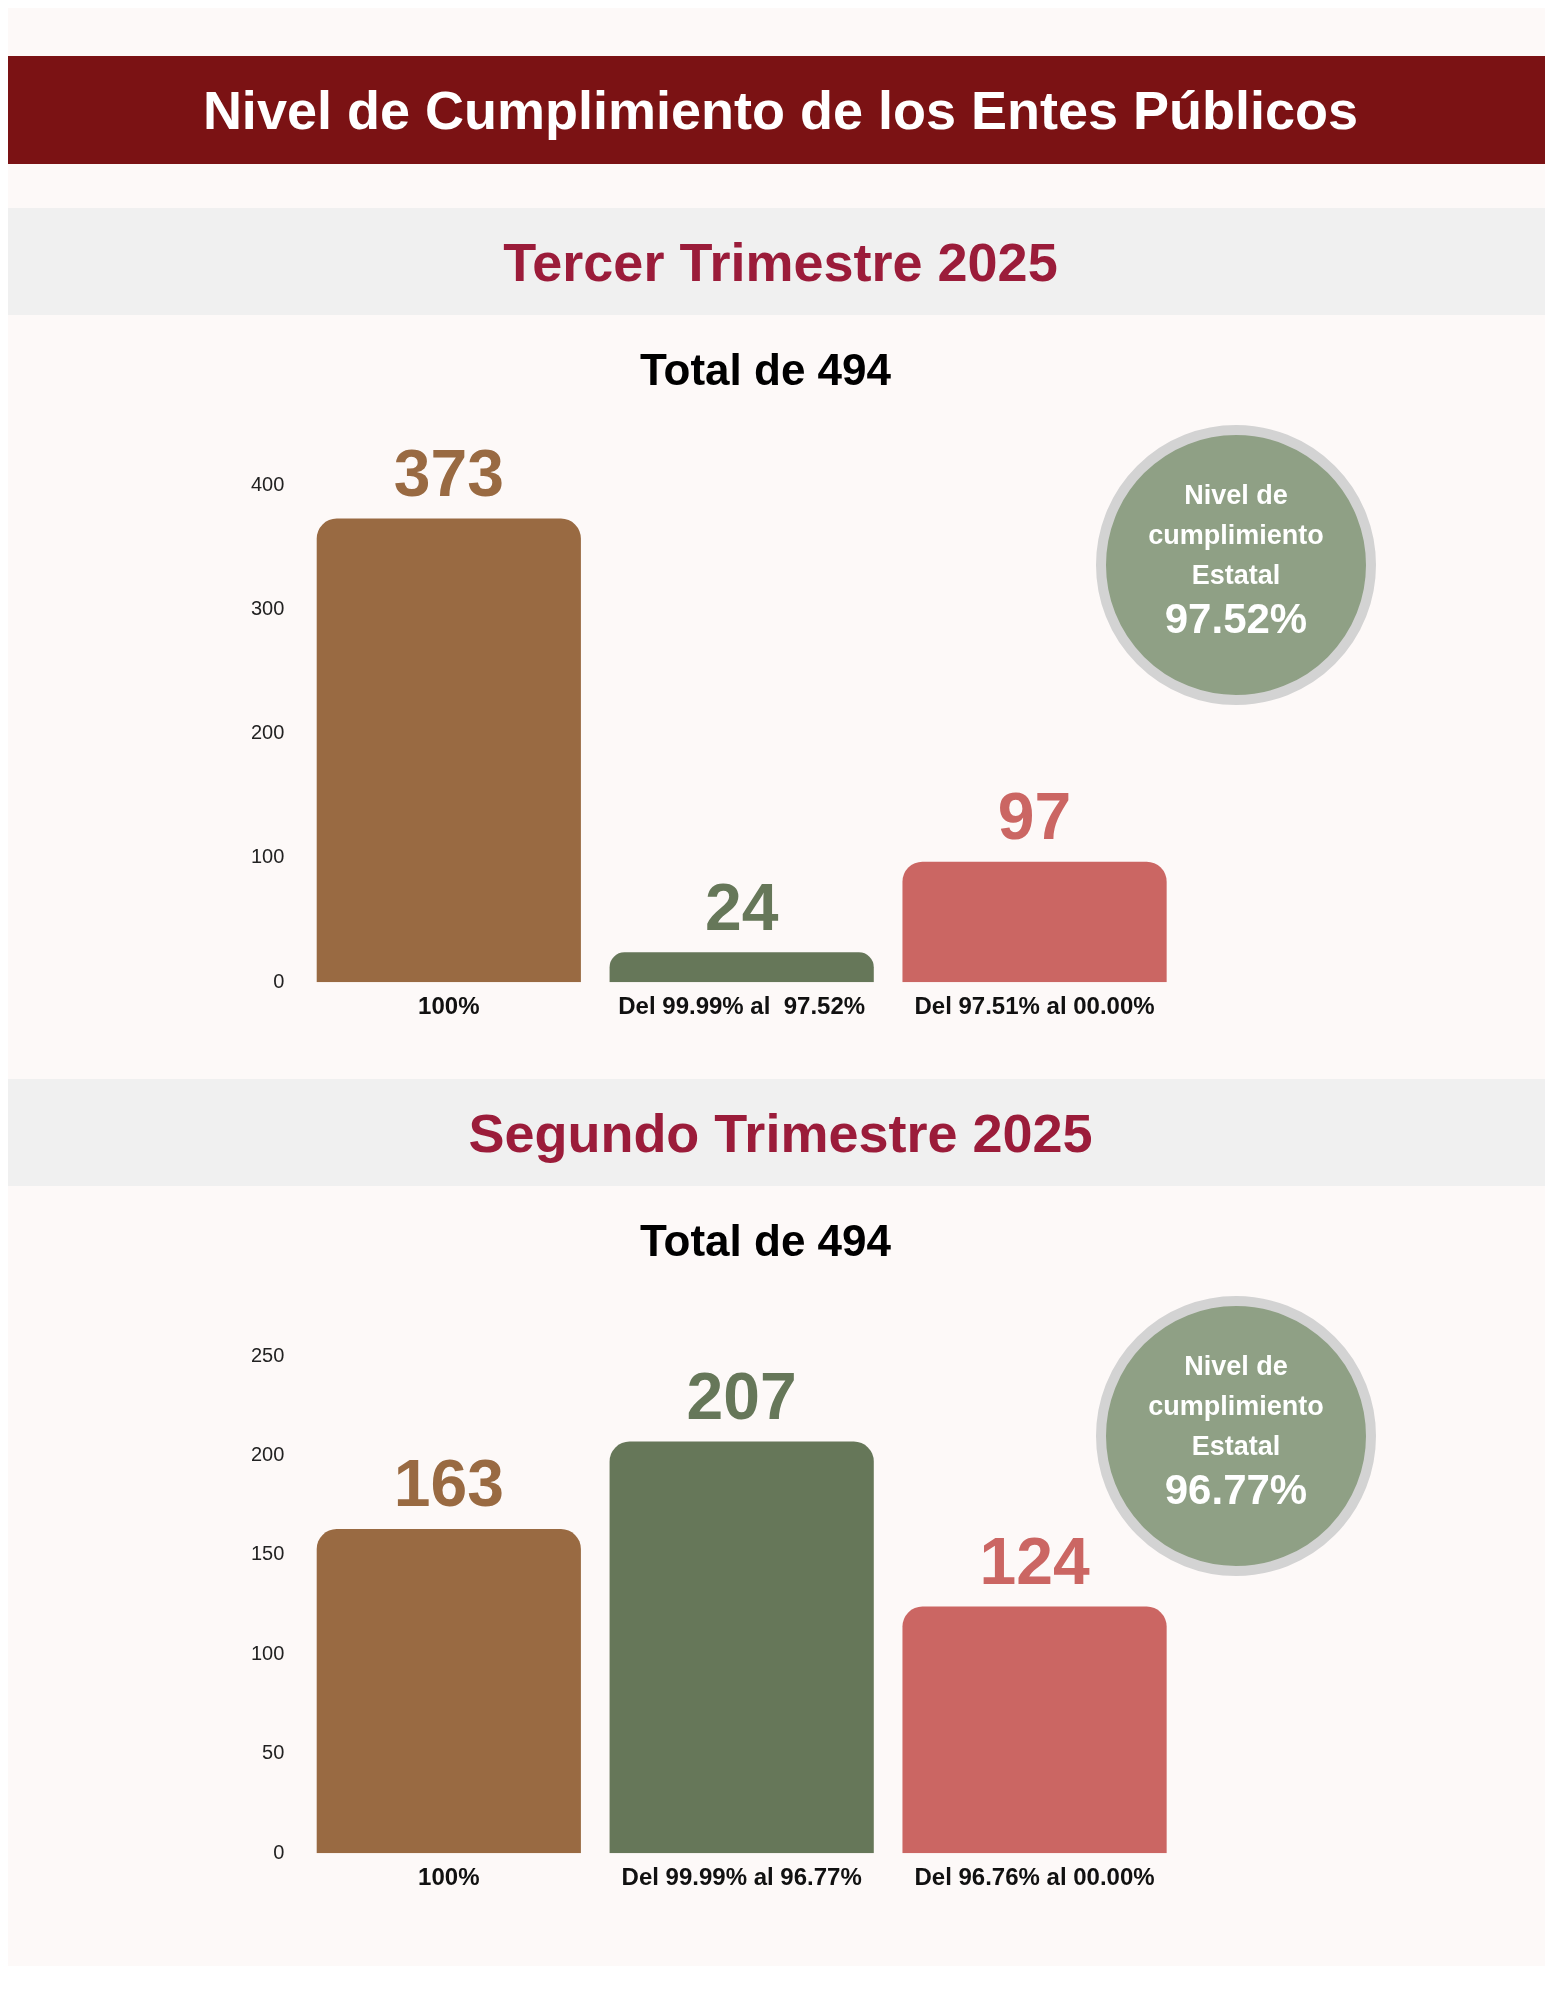  What do you see at coordinates (780, 110) in the screenshot?
I see `text: Nivel de Cumplimiento de los Entes Públicos` at bounding box center [780, 110].